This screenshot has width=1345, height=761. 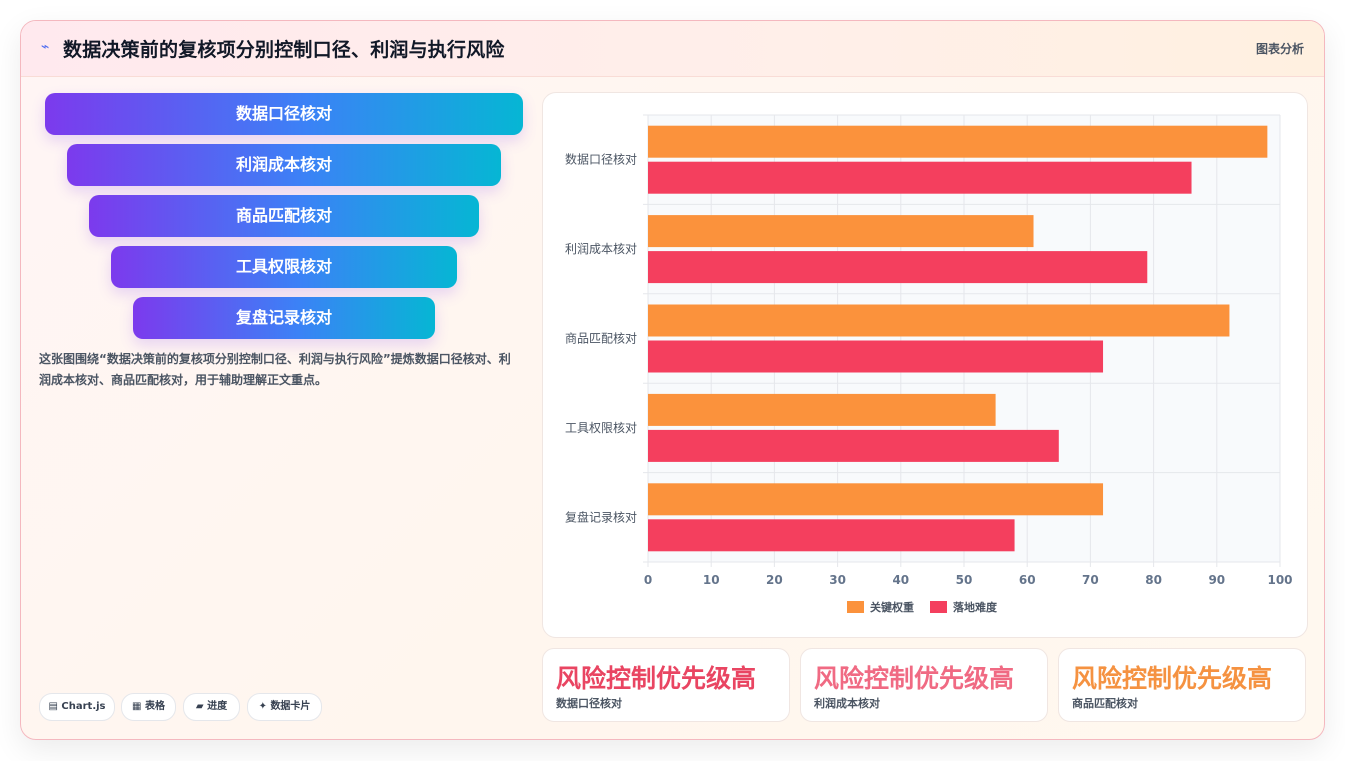 I want to click on x-tick-label: 50, so click(x=964, y=580).